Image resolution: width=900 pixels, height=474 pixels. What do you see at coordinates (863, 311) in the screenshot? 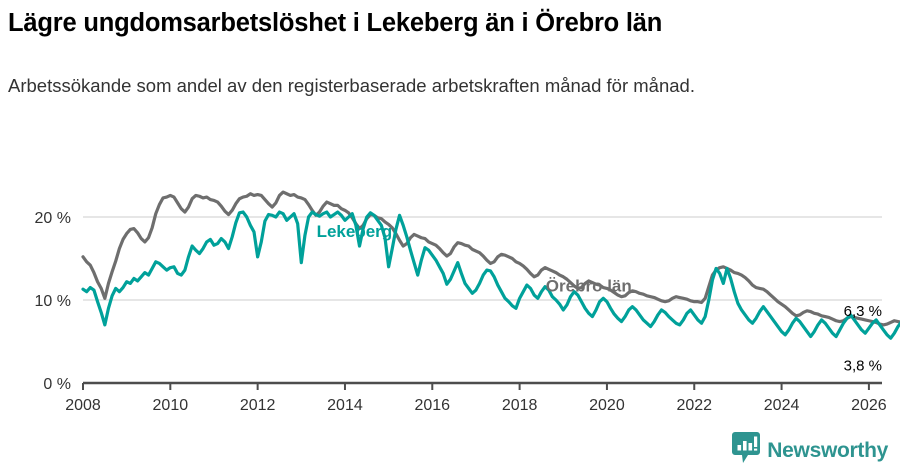
I see `orebro-end-value: 6,3 %` at bounding box center [863, 311].